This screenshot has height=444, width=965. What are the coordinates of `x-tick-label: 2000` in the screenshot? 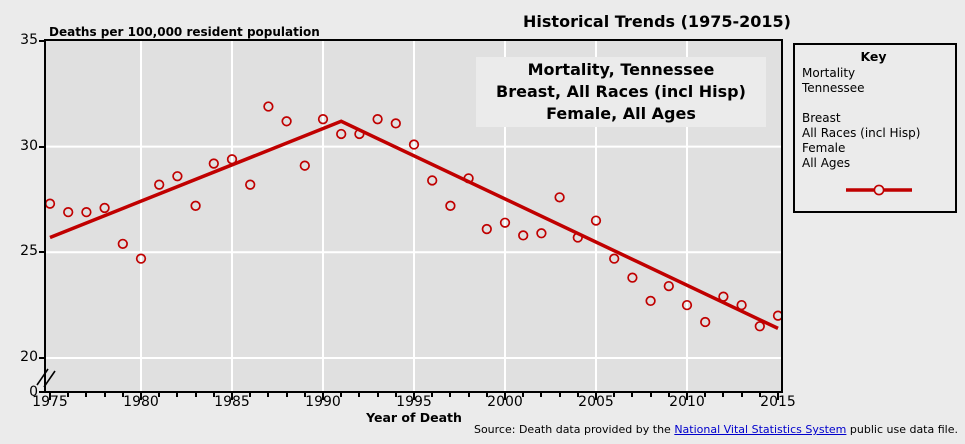 It's located at (505, 402).